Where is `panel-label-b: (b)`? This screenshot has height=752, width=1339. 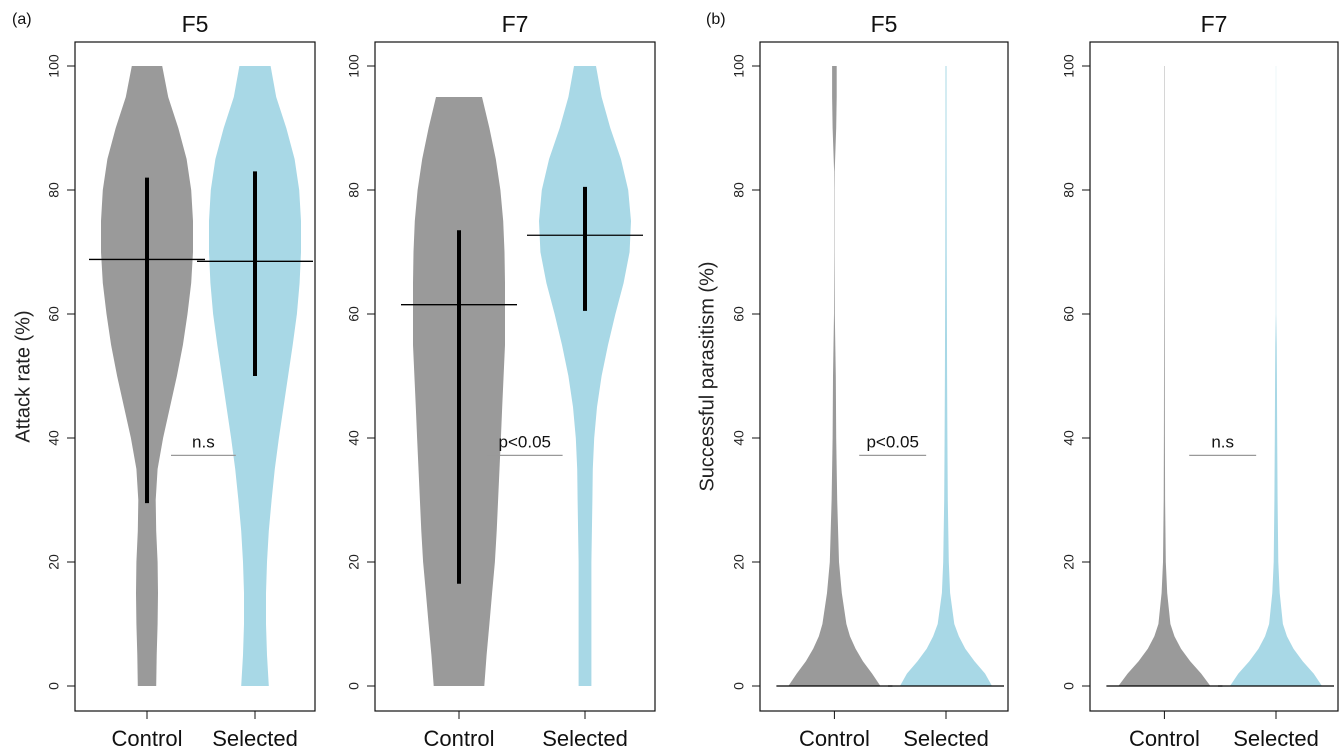 panel-label-b: (b) is located at coordinates (716, 19).